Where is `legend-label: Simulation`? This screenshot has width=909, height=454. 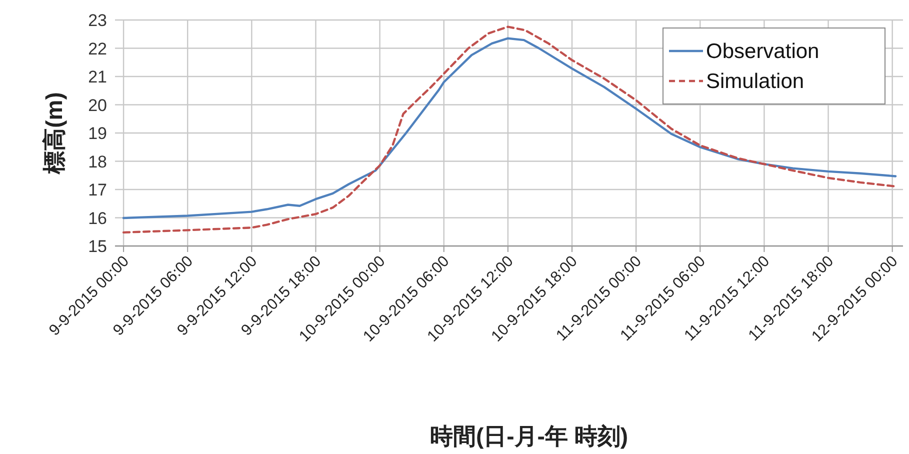
legend-label: Simulation is located at coordinates (755, 81).